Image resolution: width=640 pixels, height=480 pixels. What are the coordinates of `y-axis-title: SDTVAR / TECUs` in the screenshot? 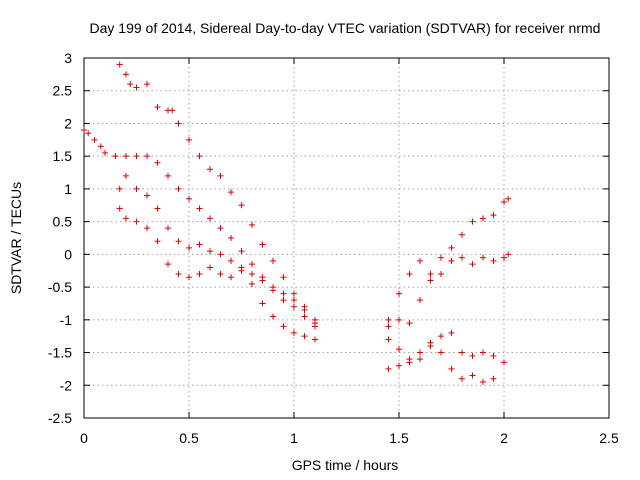 It's located at (16, 238).